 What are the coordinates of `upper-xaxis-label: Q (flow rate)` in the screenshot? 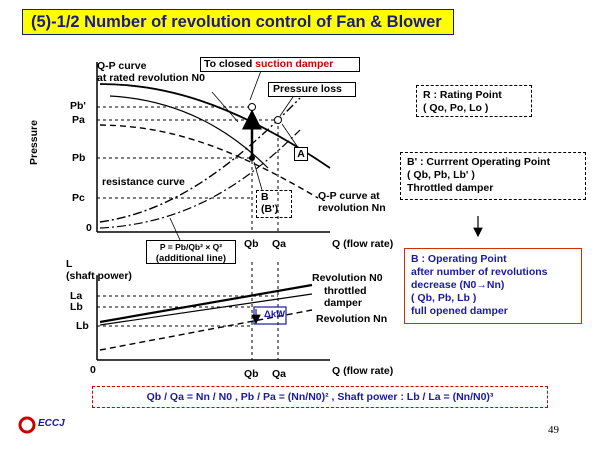 It's located at (363, 244).